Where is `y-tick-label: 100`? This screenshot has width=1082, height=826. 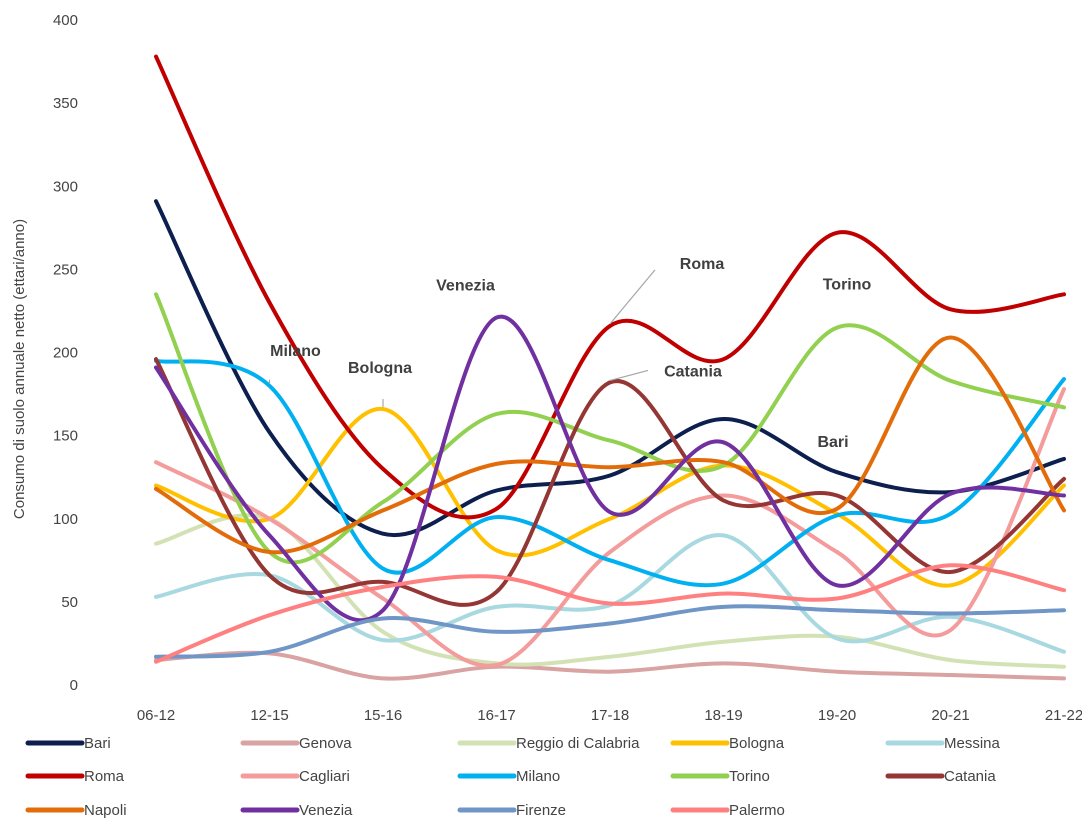 y-tick-label: 100 is located at coordinates (65, 519).